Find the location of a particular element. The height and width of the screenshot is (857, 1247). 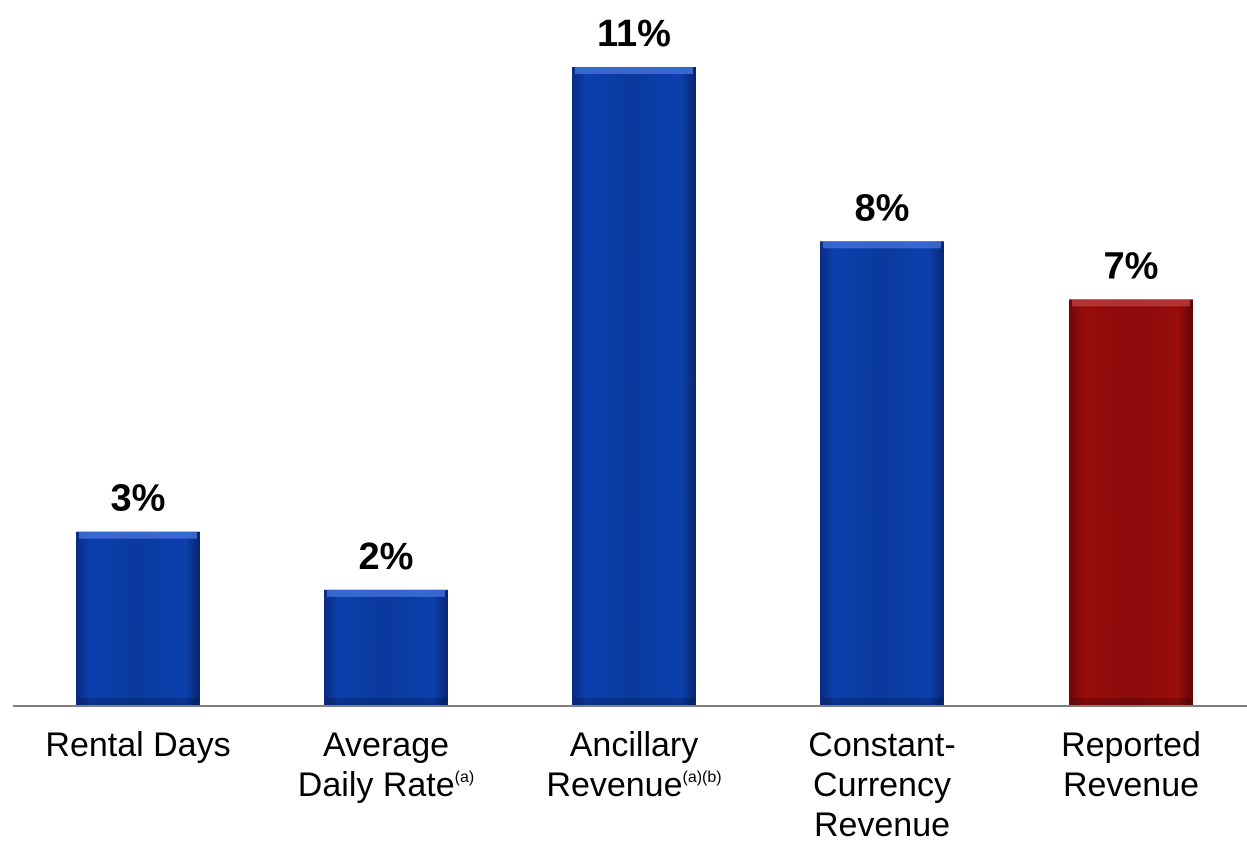

data-label: 11% is located at coordinates (634, 34).